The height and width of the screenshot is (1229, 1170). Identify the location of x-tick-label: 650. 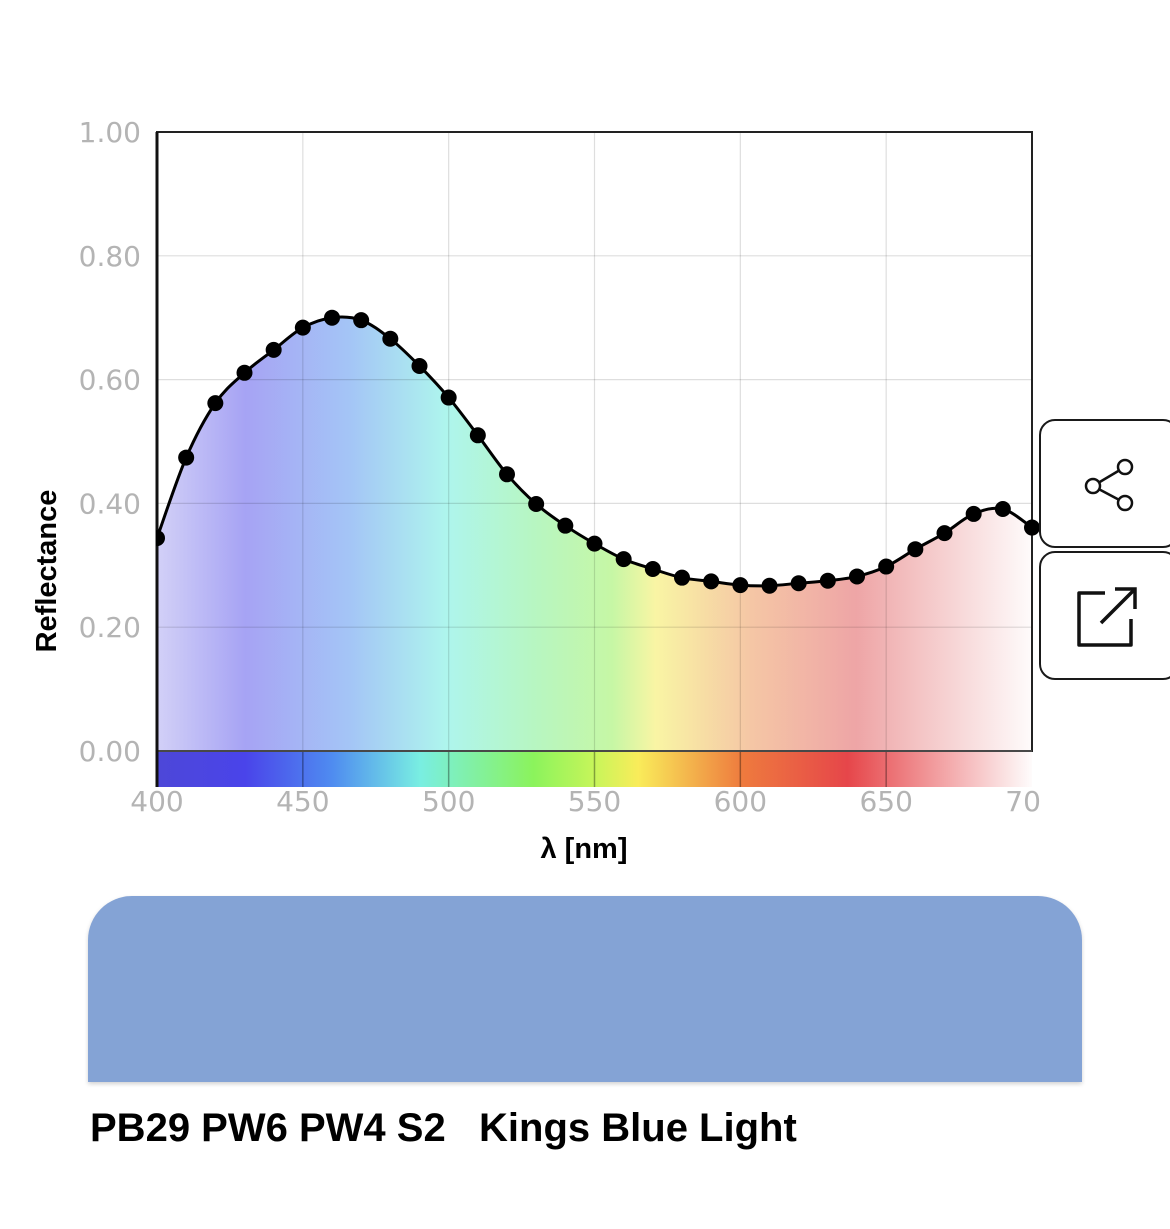
(885, 801).